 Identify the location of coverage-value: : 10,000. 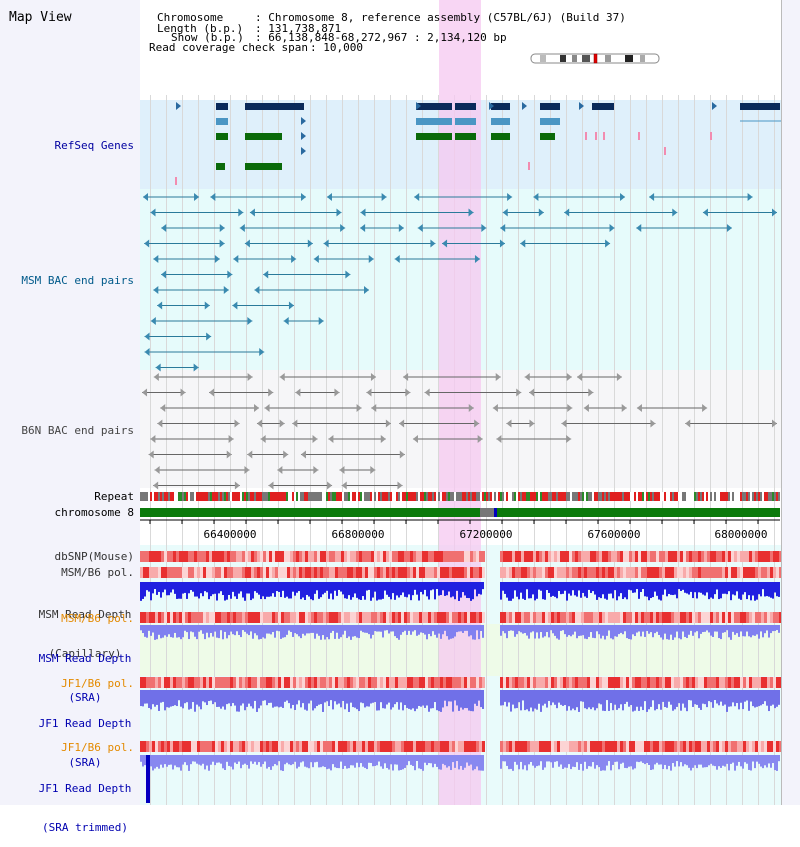
(336, 47).